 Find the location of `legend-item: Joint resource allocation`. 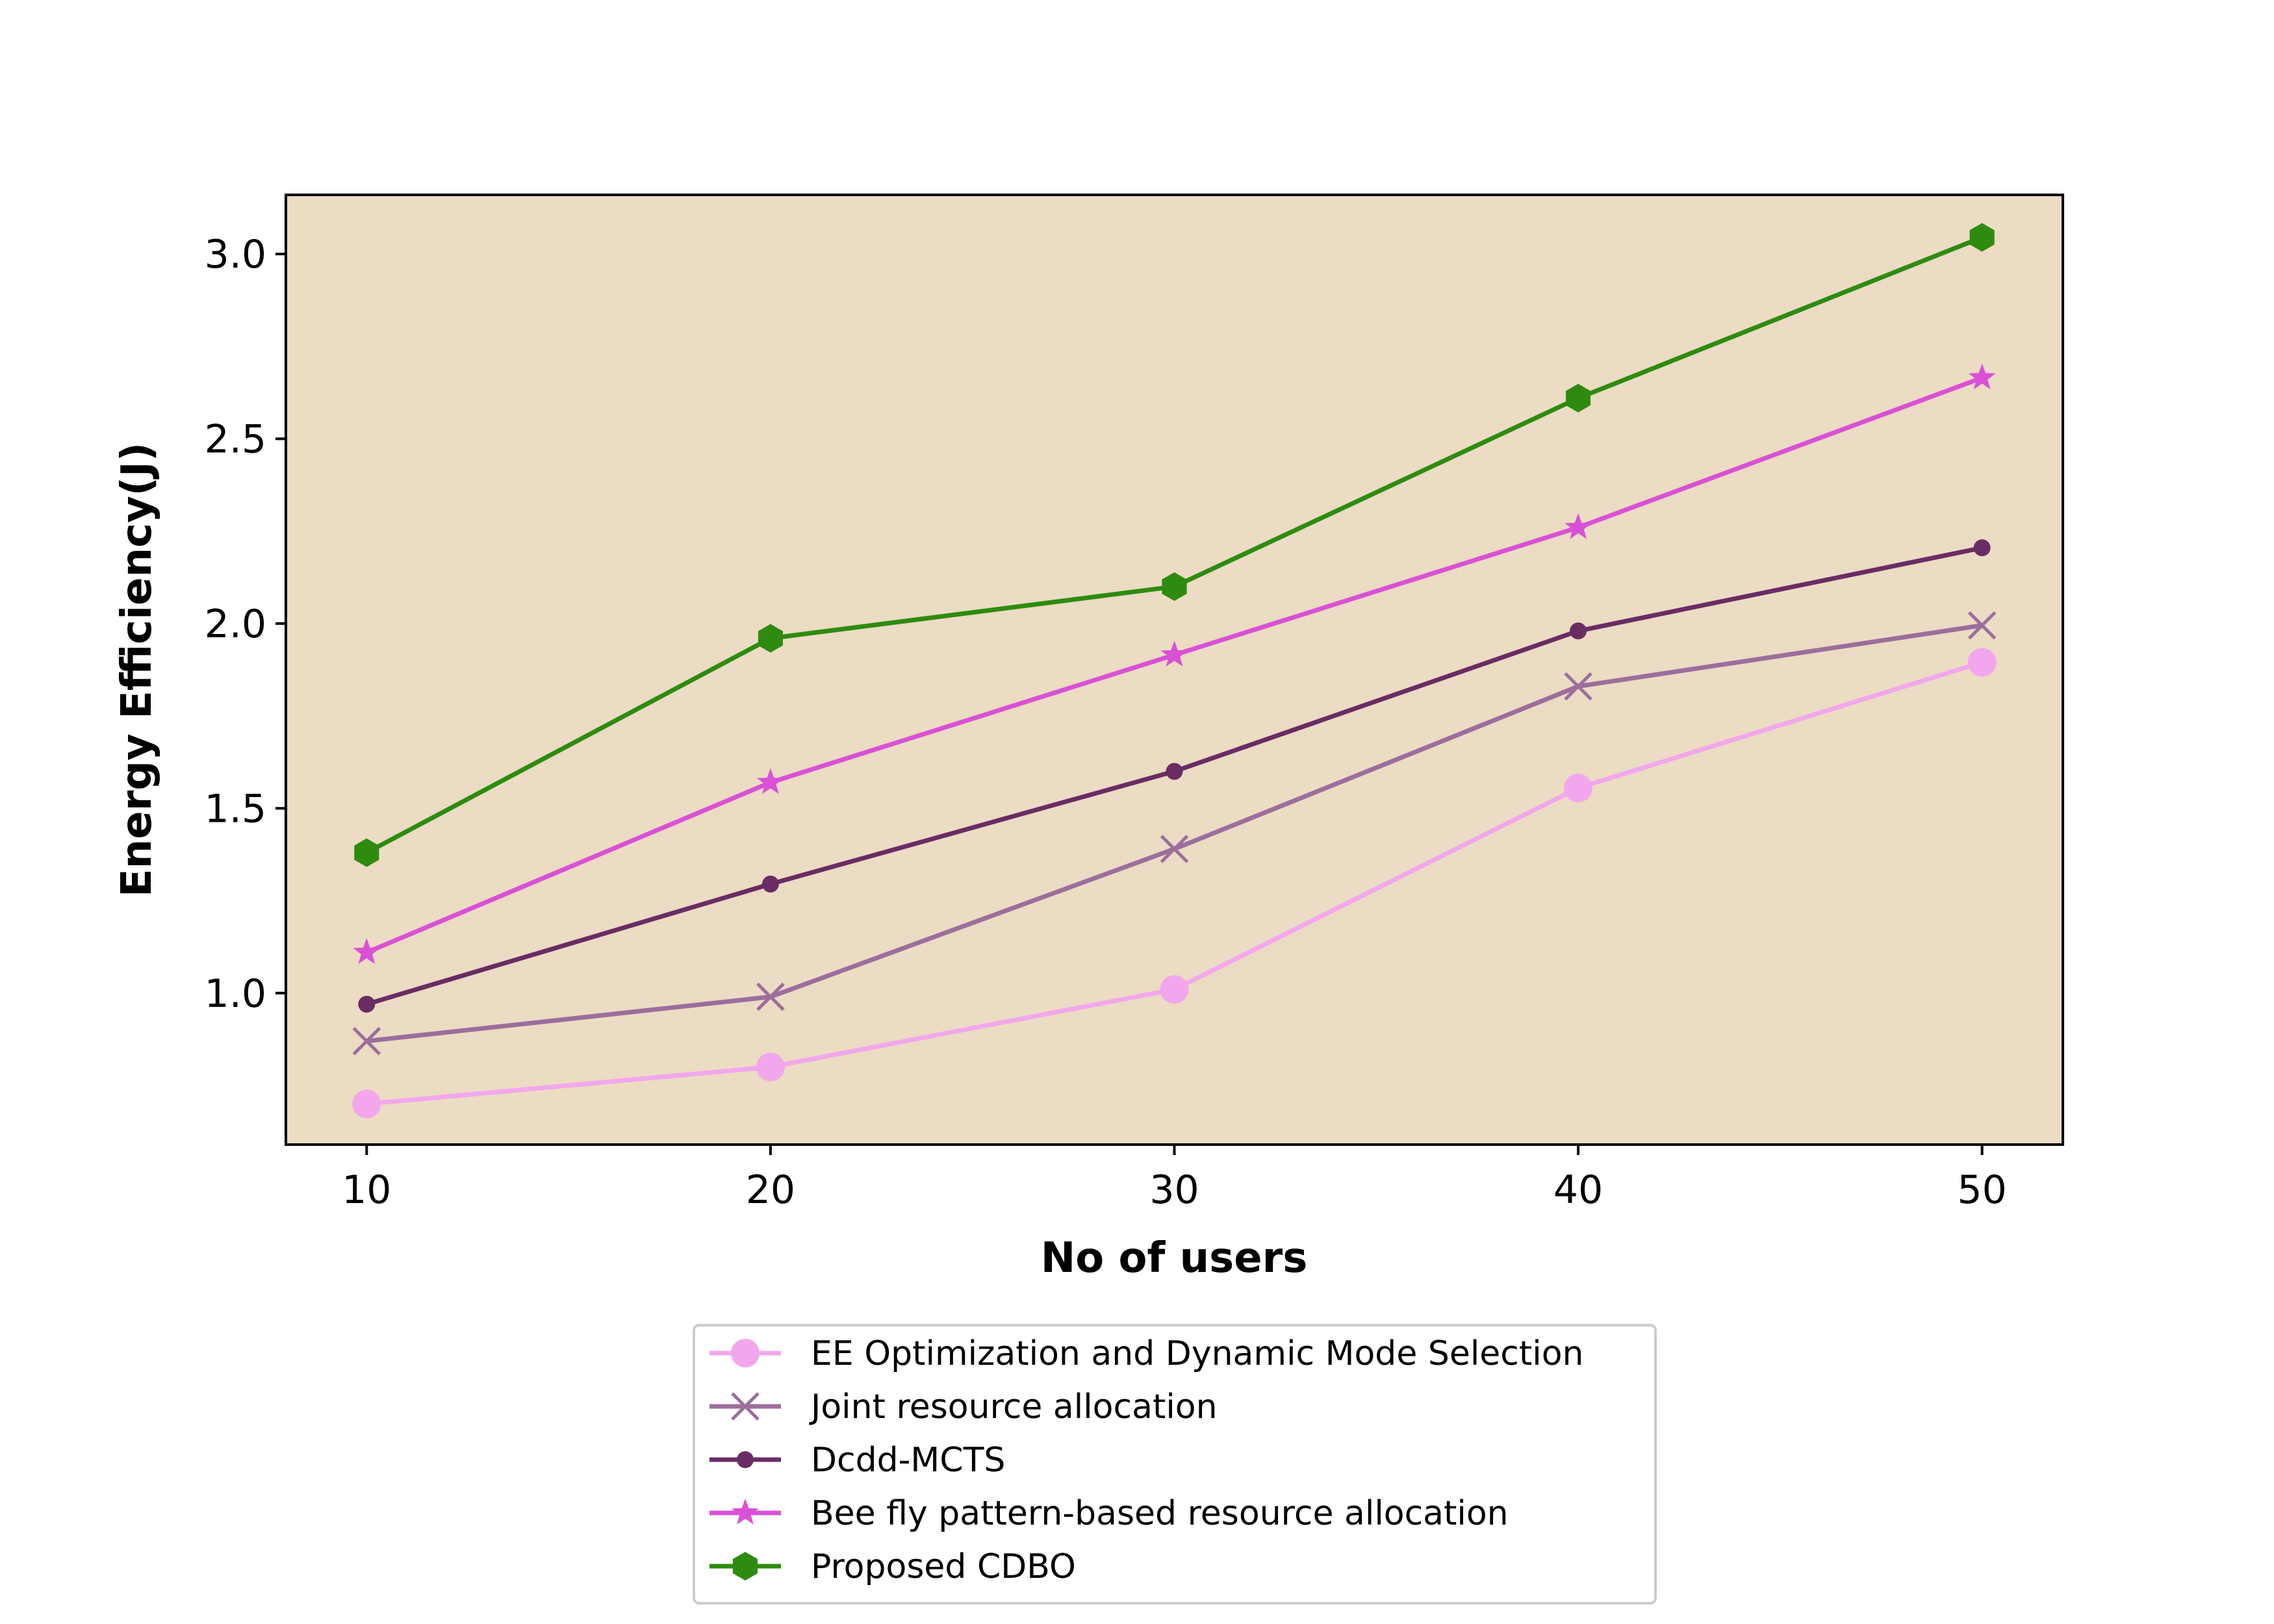

legend-item: Joint resource allocation is located at coordinates (963, 1407).